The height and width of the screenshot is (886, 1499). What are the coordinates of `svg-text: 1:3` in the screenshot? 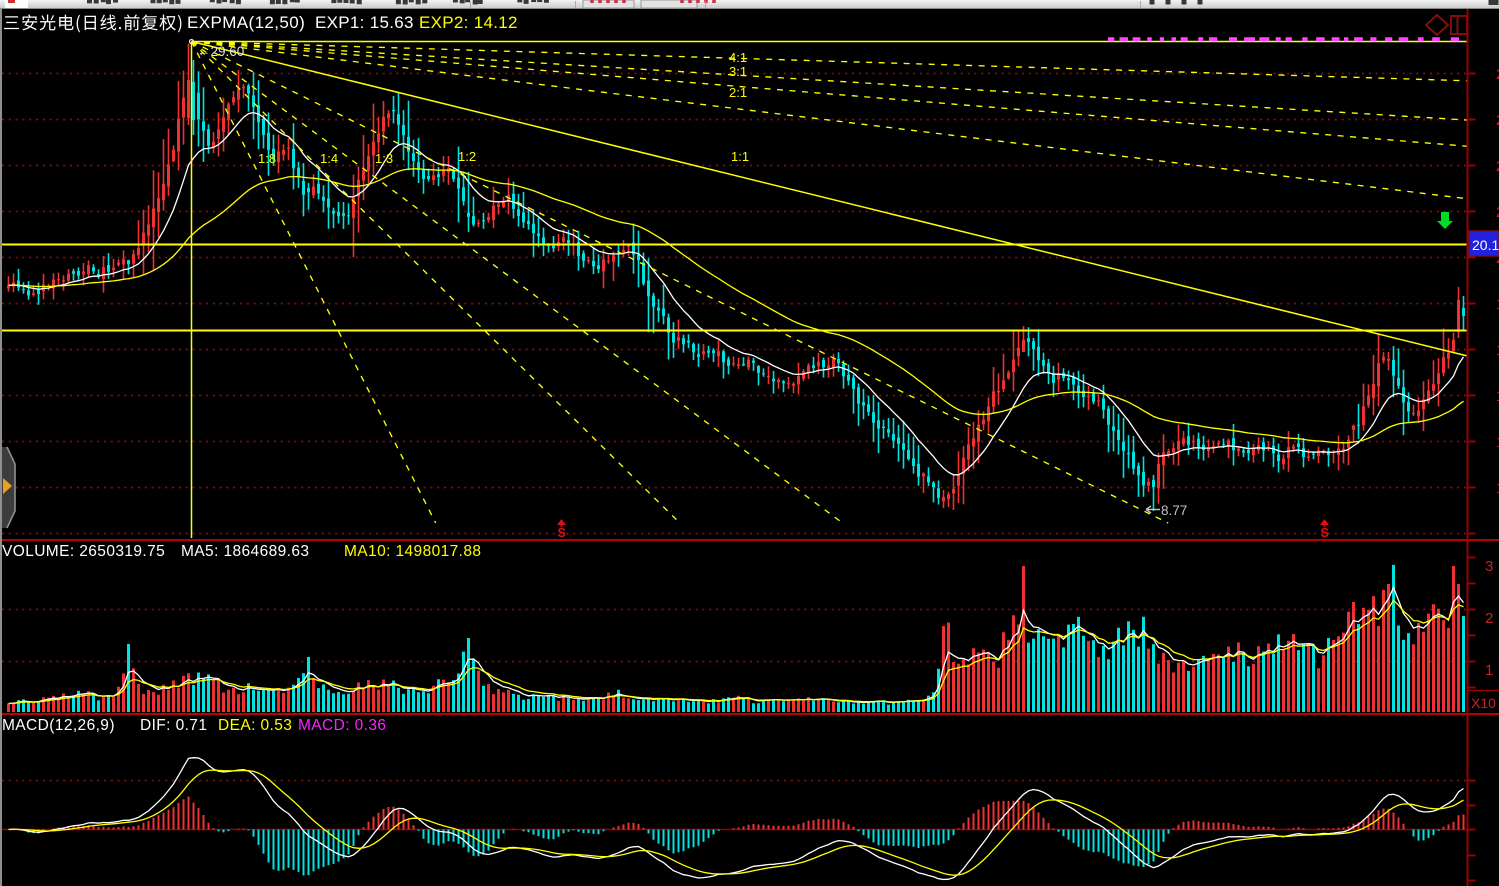 It's located at (384, 158).